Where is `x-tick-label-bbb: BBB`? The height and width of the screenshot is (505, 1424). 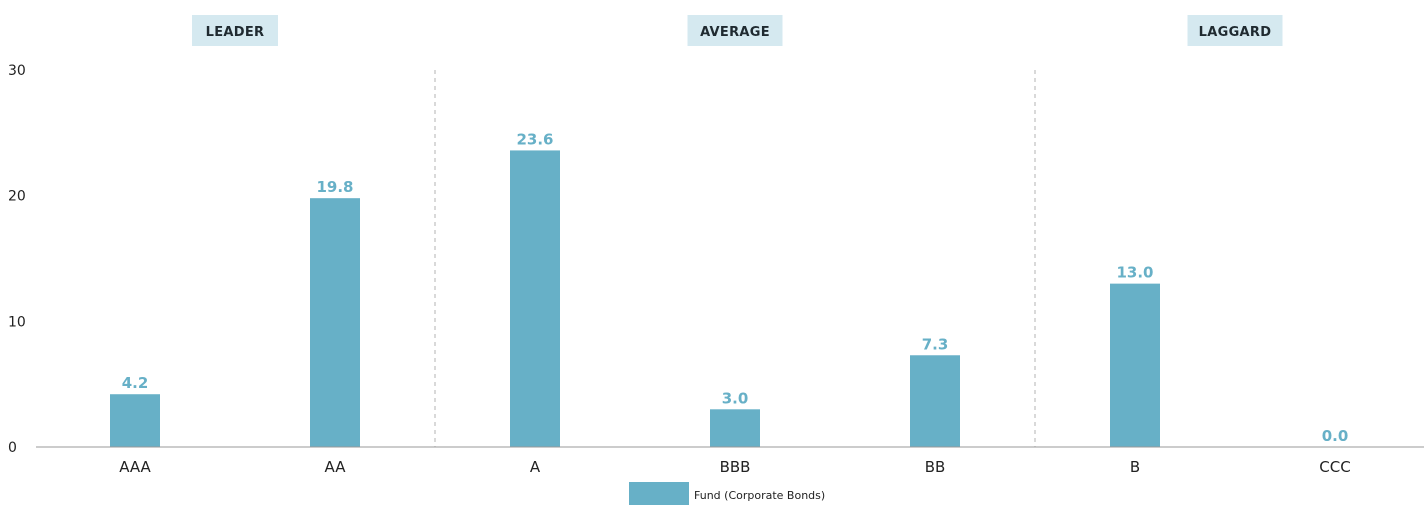 x-tick-label-bbb: BBB is located at coordinates (735, 467).